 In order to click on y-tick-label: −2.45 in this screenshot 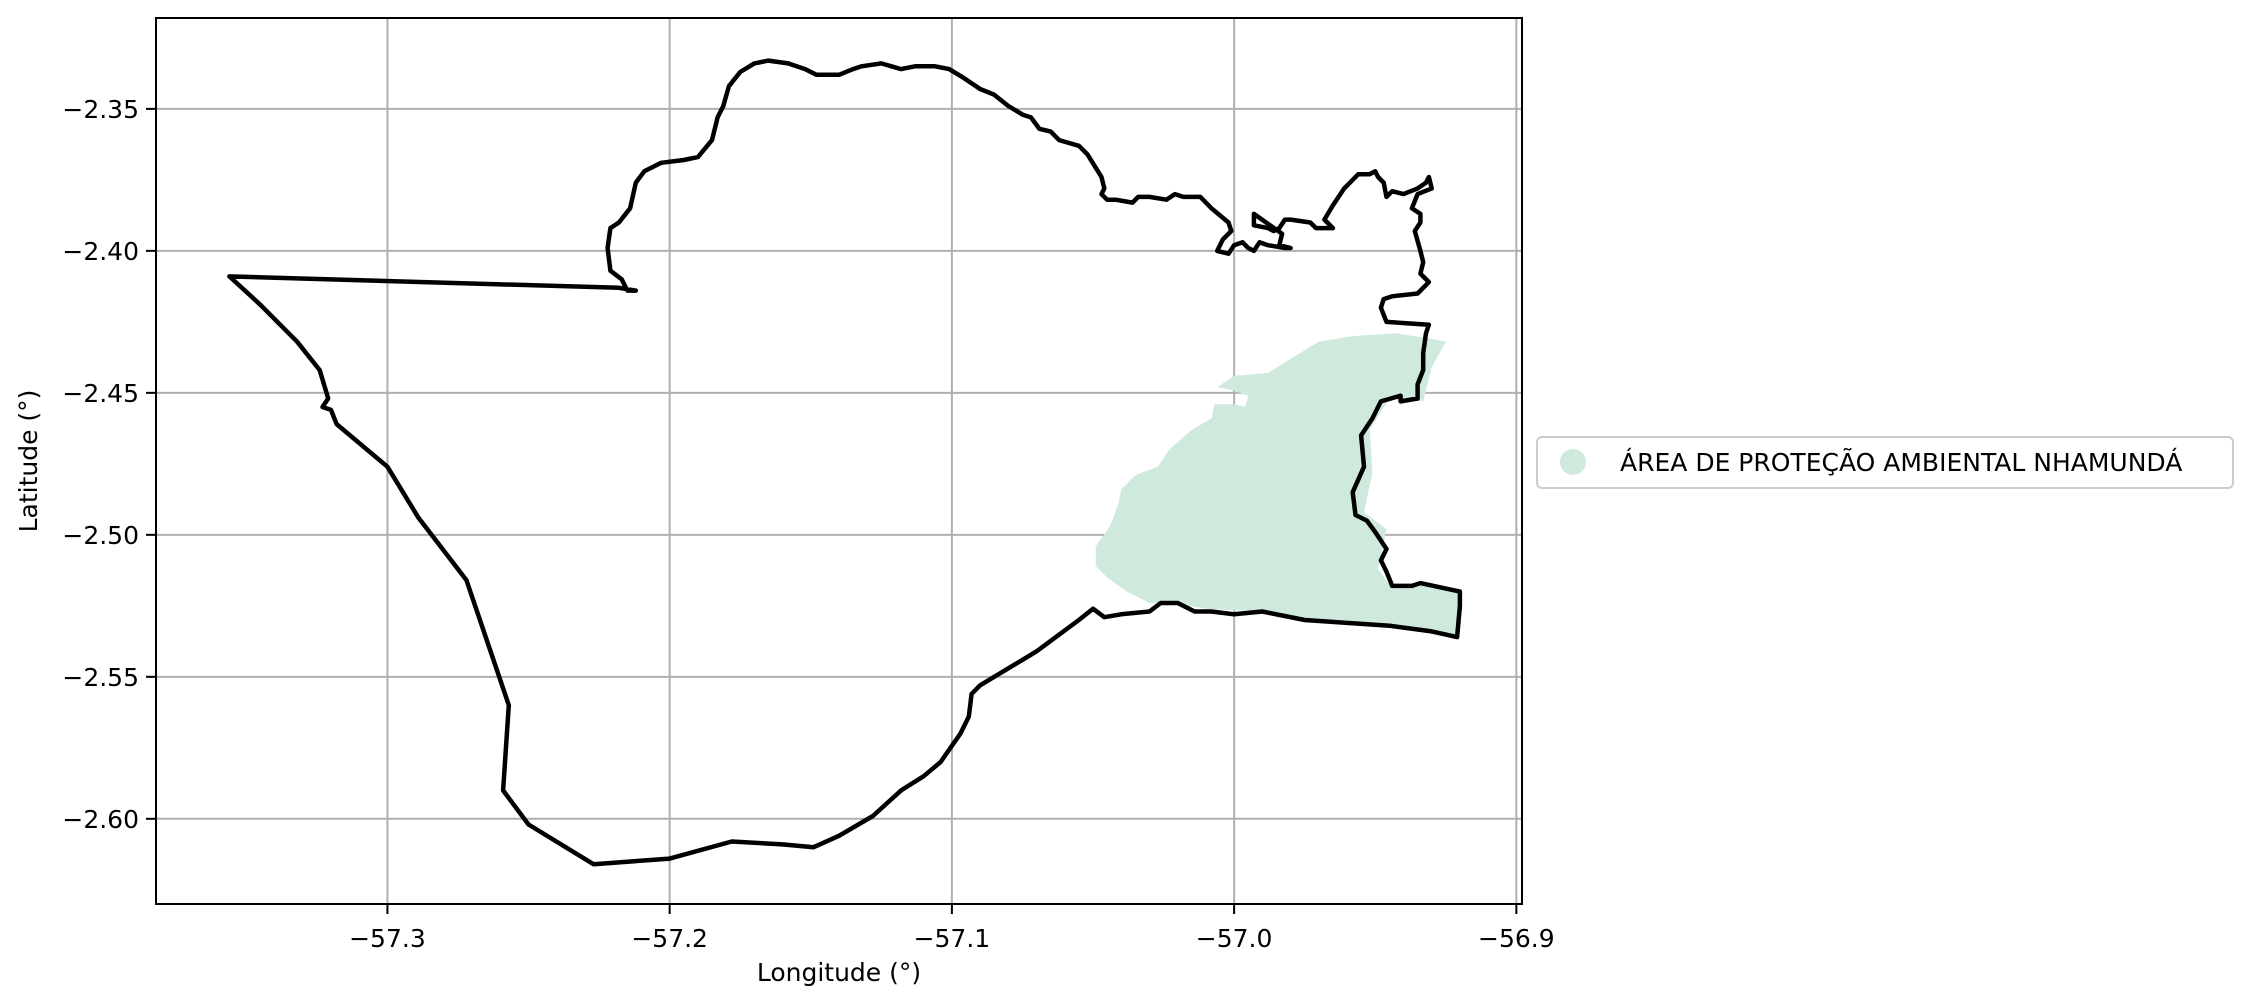, I will do `click(100, 393)`.